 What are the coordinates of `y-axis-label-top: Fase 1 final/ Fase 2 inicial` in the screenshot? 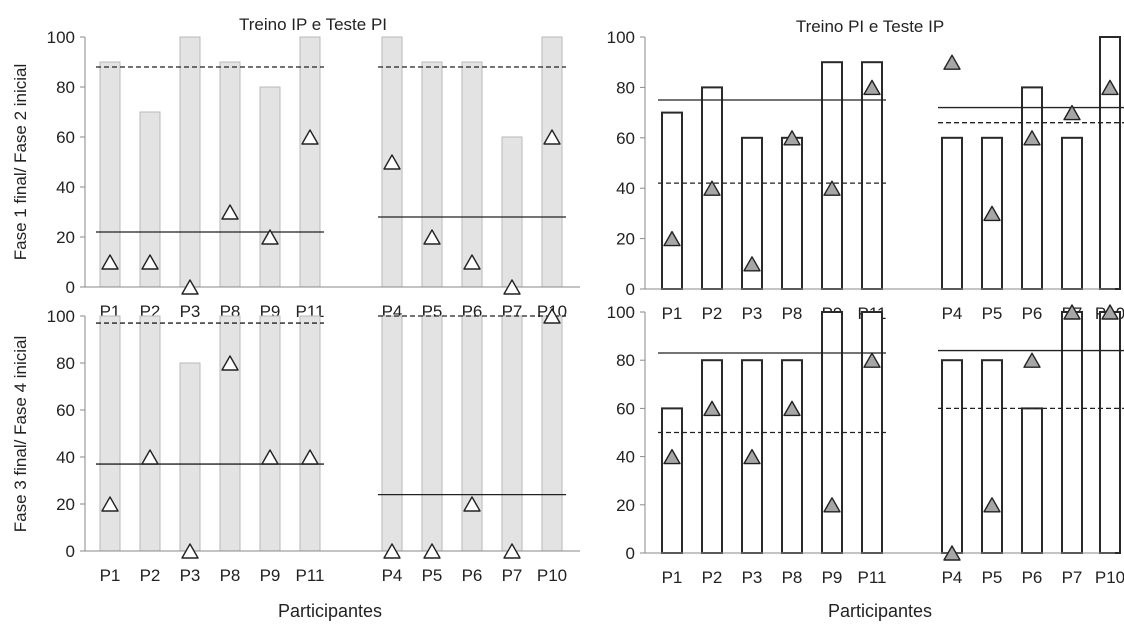 It's located at (20, 162).